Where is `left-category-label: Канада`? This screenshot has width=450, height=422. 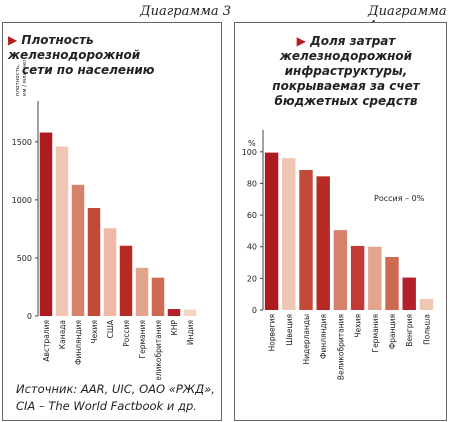 left-category-label: Канада is located at coordinates (62, 334).